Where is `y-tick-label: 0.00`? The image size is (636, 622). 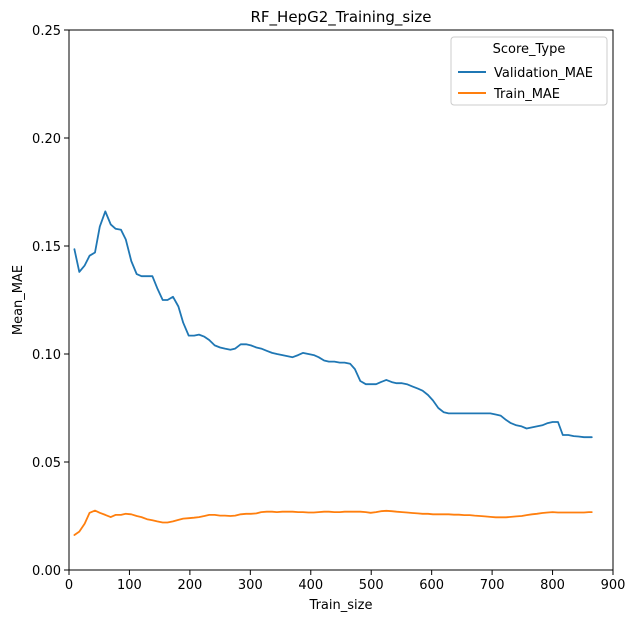 y-tick-label: 0.00 is located at coordinates (46, 571).